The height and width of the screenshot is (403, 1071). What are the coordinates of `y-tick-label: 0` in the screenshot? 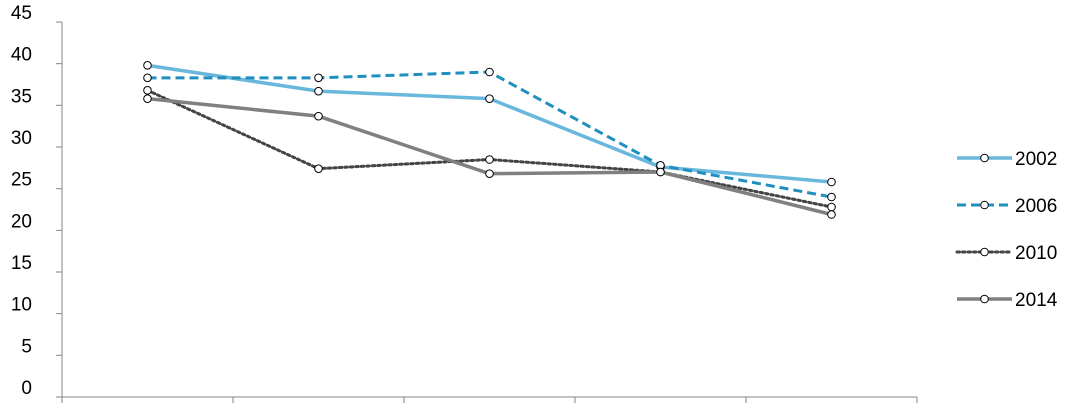 It's located at (26, 388).